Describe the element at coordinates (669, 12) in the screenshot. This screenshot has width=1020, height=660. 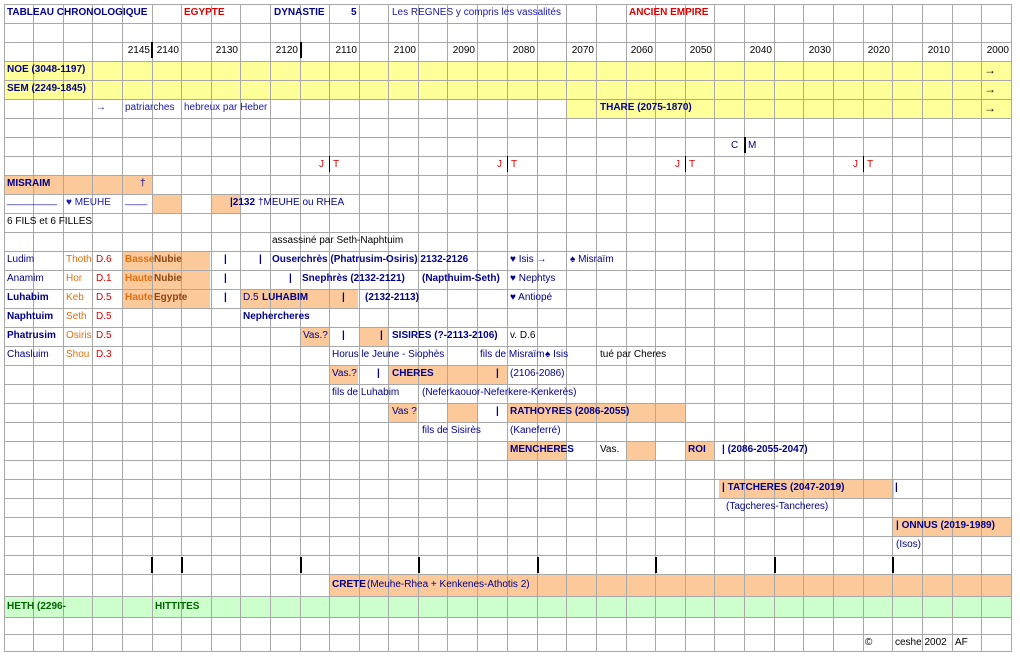
I see `period-label: ANCIEN EMPIRE` at that location.